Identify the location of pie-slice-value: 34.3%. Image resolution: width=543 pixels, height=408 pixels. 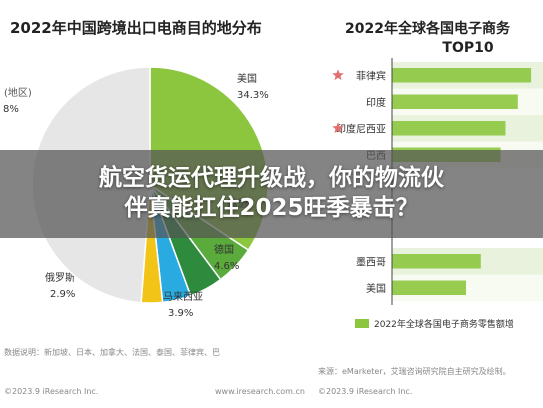
(253, 95).